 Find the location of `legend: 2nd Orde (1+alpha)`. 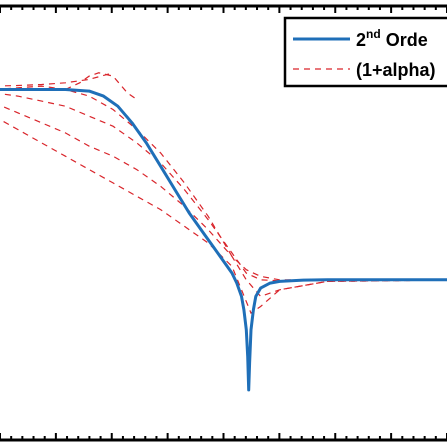

legend: 2nd Orde (1+alpha) is located at coordinates (365, 52).